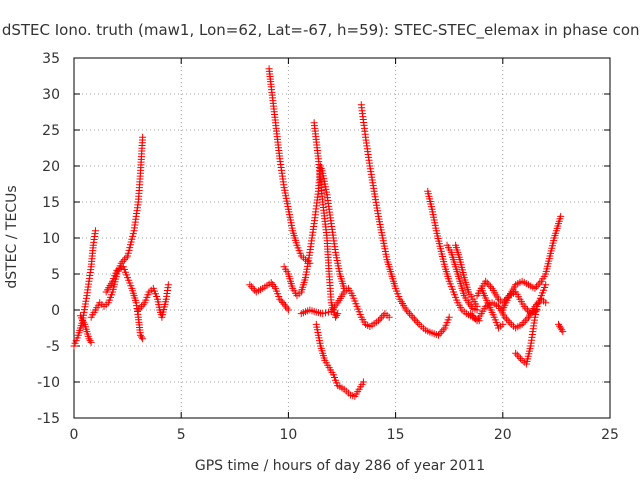  Describe the element at coordinates (48, 419) in the screenshot. I see `y-tick-label: -15` at that location.